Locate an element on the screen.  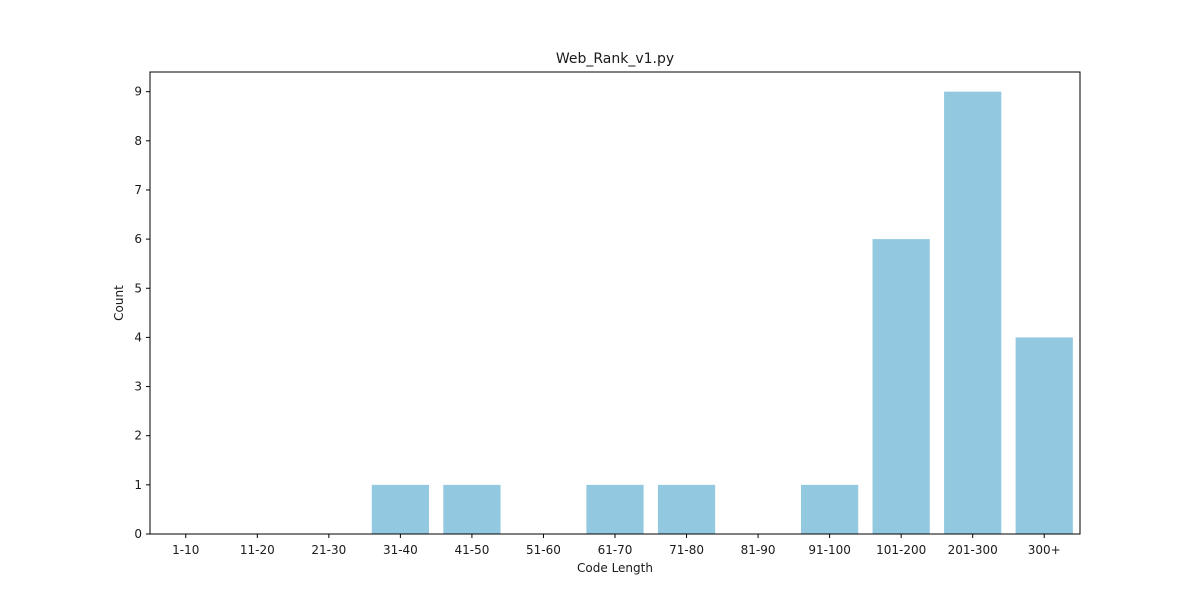
x-tick-label: 51-60 is located at coordinates (543, 550).